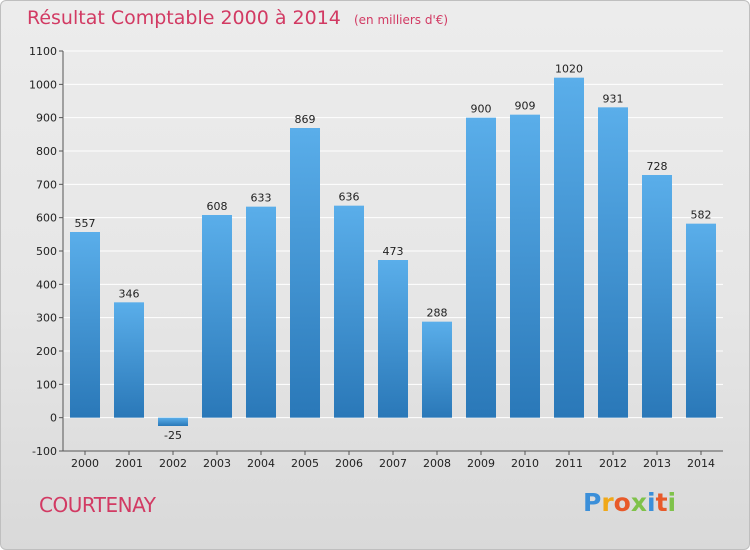  What do you see at coordinates (129, 463) in the screenshot?
I see `x-tick-label: 2001` at bounding box center [129, 463].